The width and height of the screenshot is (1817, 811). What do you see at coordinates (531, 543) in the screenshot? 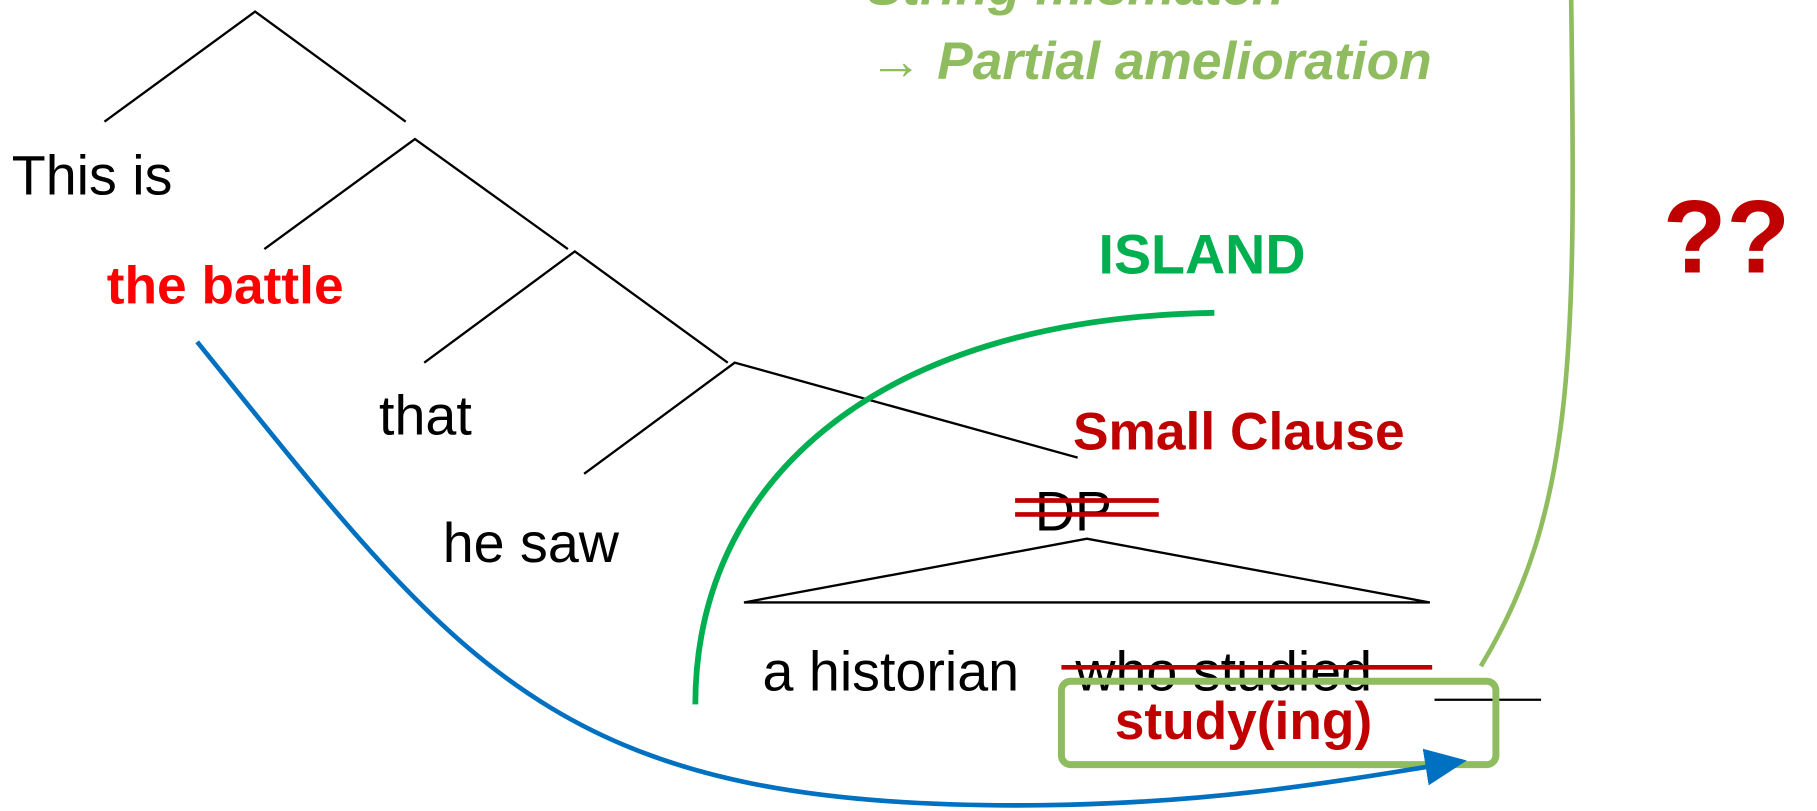
I see `word: he saw` at bounding box center [531, 543].